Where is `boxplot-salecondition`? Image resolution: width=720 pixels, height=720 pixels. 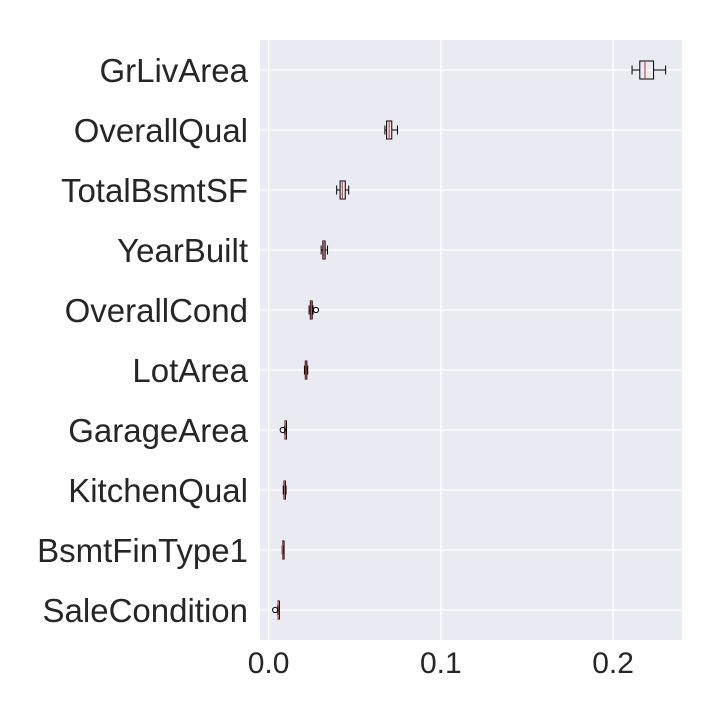 boxplot-salecondition is located at coordinates (276, 610).